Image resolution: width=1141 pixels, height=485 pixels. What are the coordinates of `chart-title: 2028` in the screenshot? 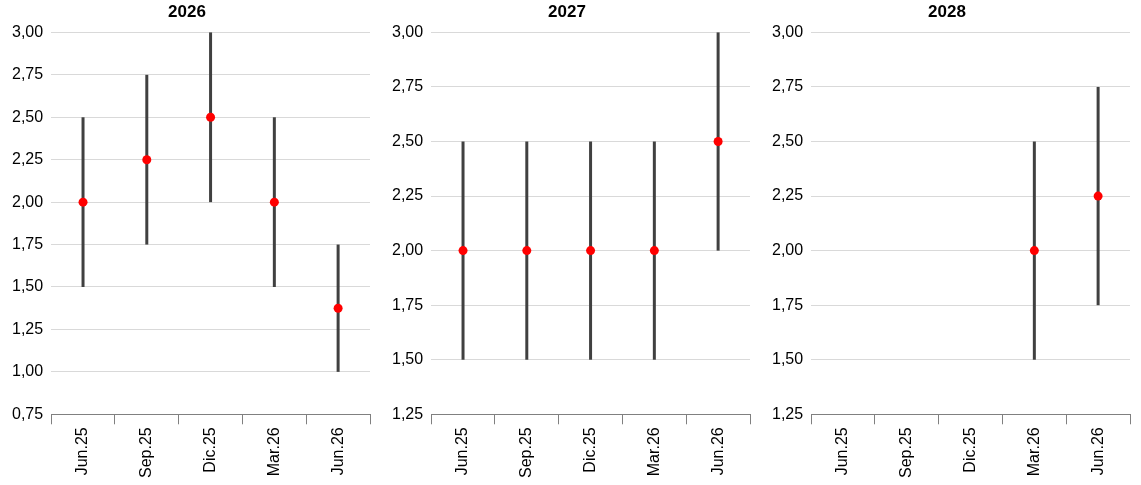 It's located at (947, 11).